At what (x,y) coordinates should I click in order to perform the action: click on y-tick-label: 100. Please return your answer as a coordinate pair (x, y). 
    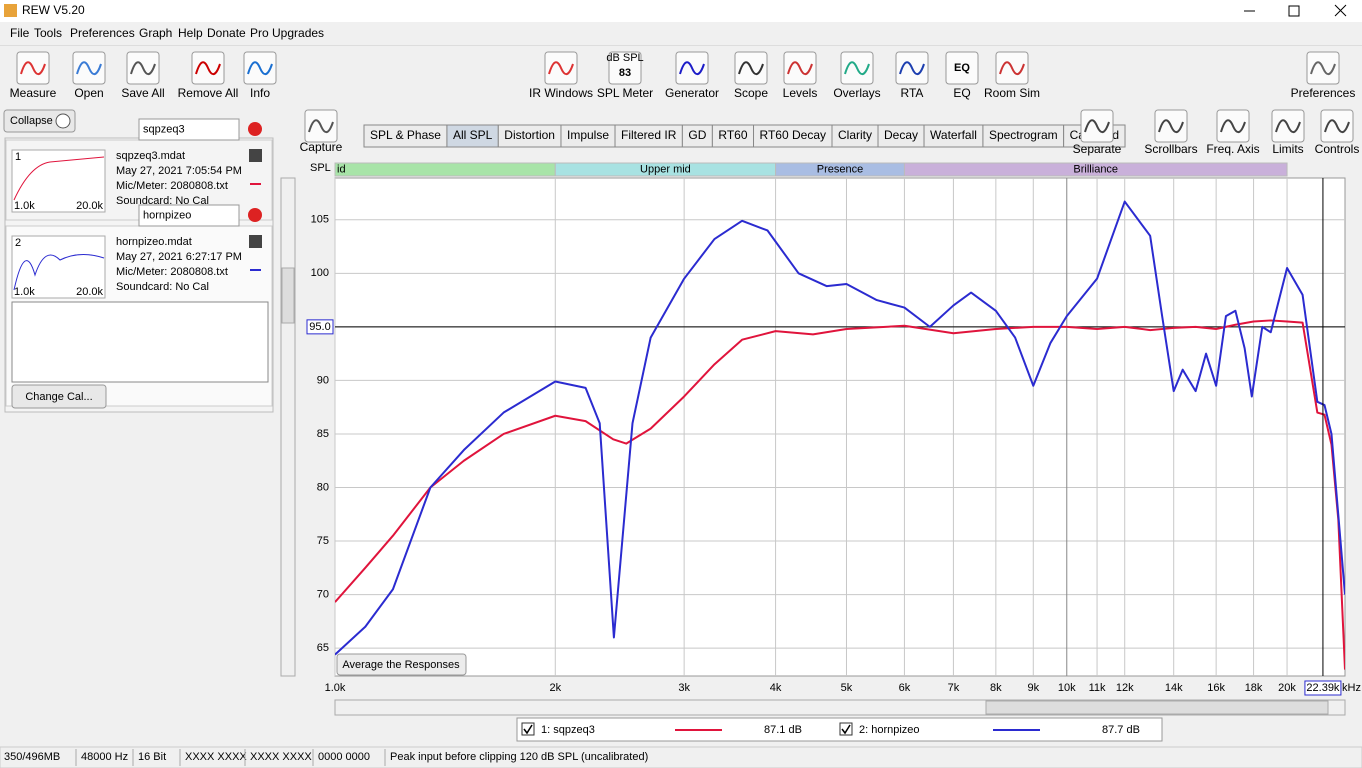
    Looking at the image, I should click on (320, 273).